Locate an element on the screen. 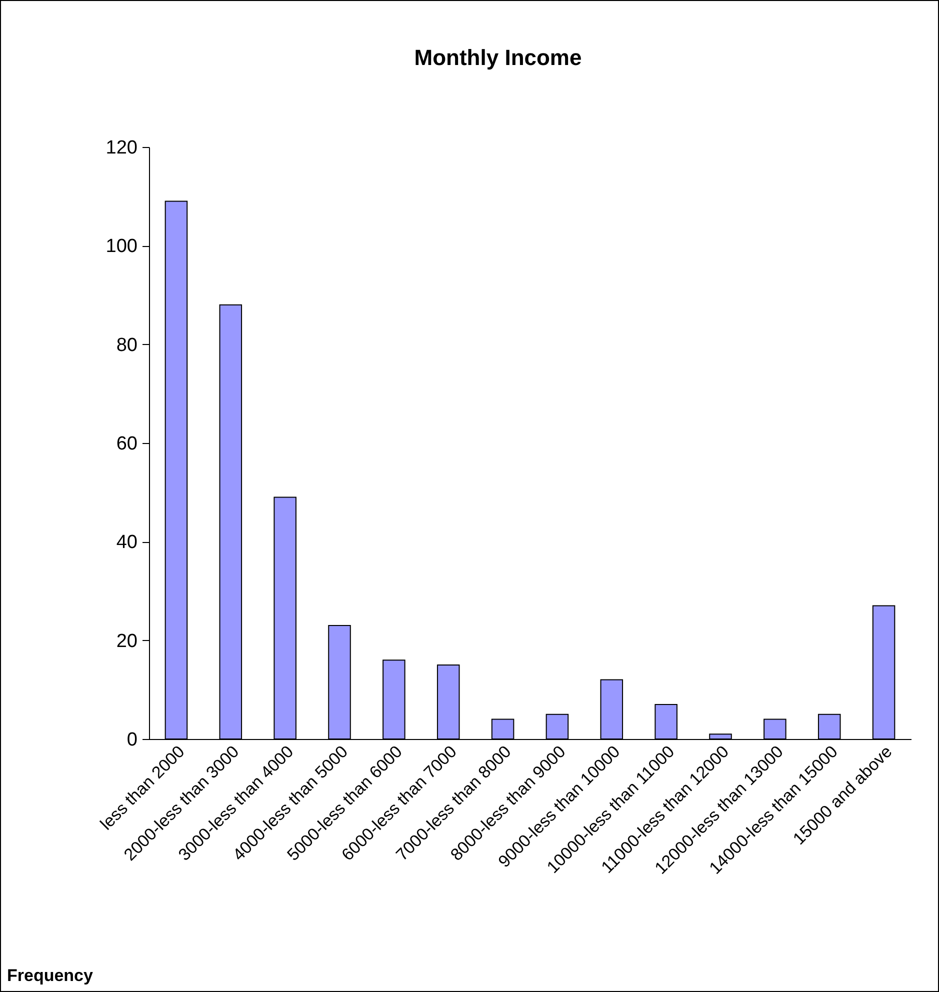 The height and width of the screenshot is (992, 939). y-tick-label: 20 is located at coordinates (127, 641).